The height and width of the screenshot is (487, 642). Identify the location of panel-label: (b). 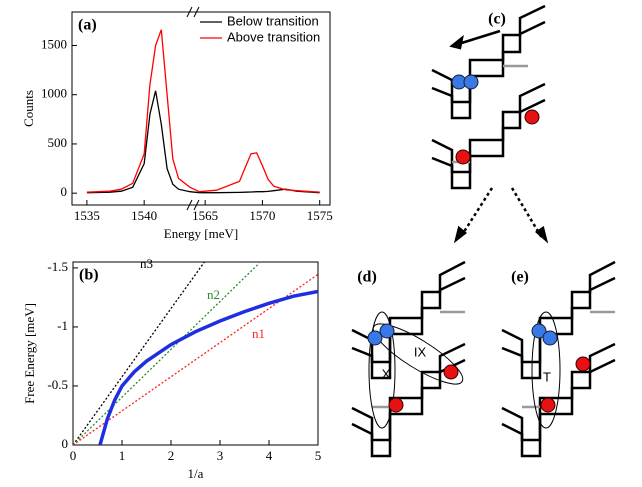
(89, 275).